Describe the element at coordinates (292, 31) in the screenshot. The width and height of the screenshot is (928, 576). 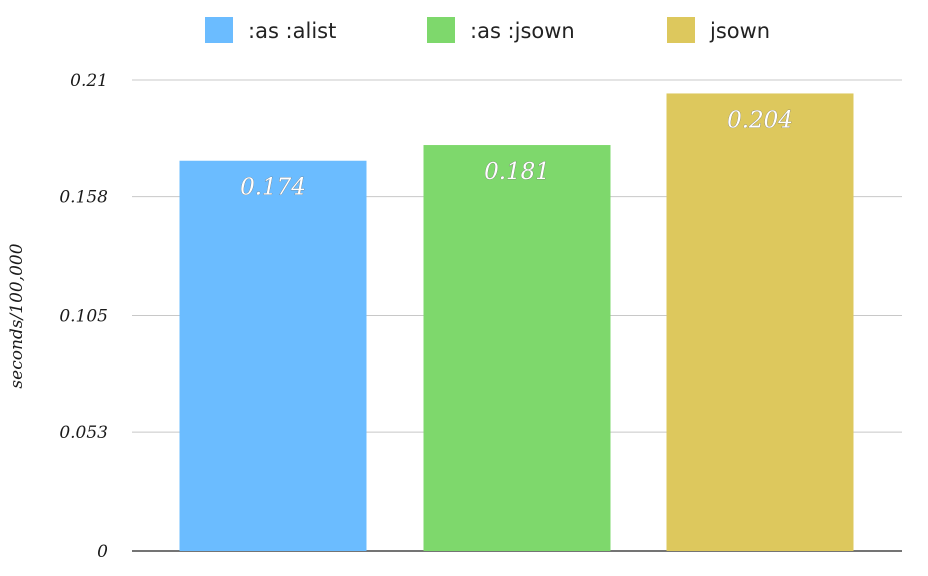
I see `legend-label: :as :alist` at that location.